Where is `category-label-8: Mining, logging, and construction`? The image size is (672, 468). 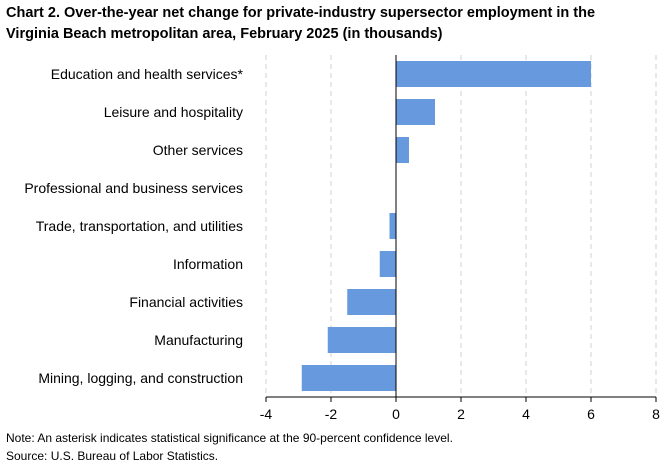 category-label-8: Mining, logging, and construction is located at coordinates (140, 378).